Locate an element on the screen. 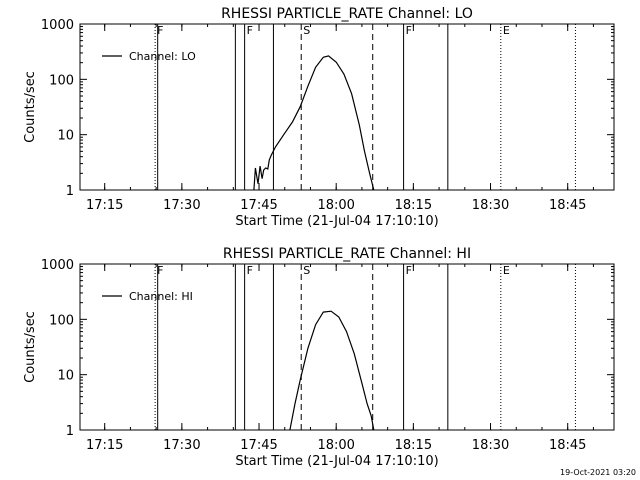 This screenshot has width=640, height=480. chart-title: RHESSI PARTICLE_RATE Channel: LO is located at coordinates (347, 14).